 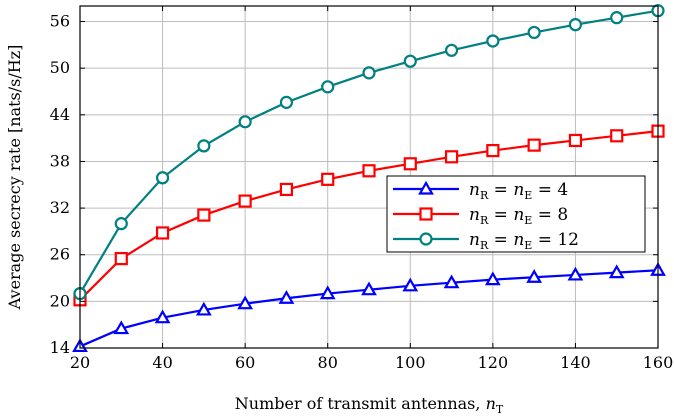 I want to click on y-axis-label: Average secrecy rate [nats/s/Hz], so click(x=14, y=178).